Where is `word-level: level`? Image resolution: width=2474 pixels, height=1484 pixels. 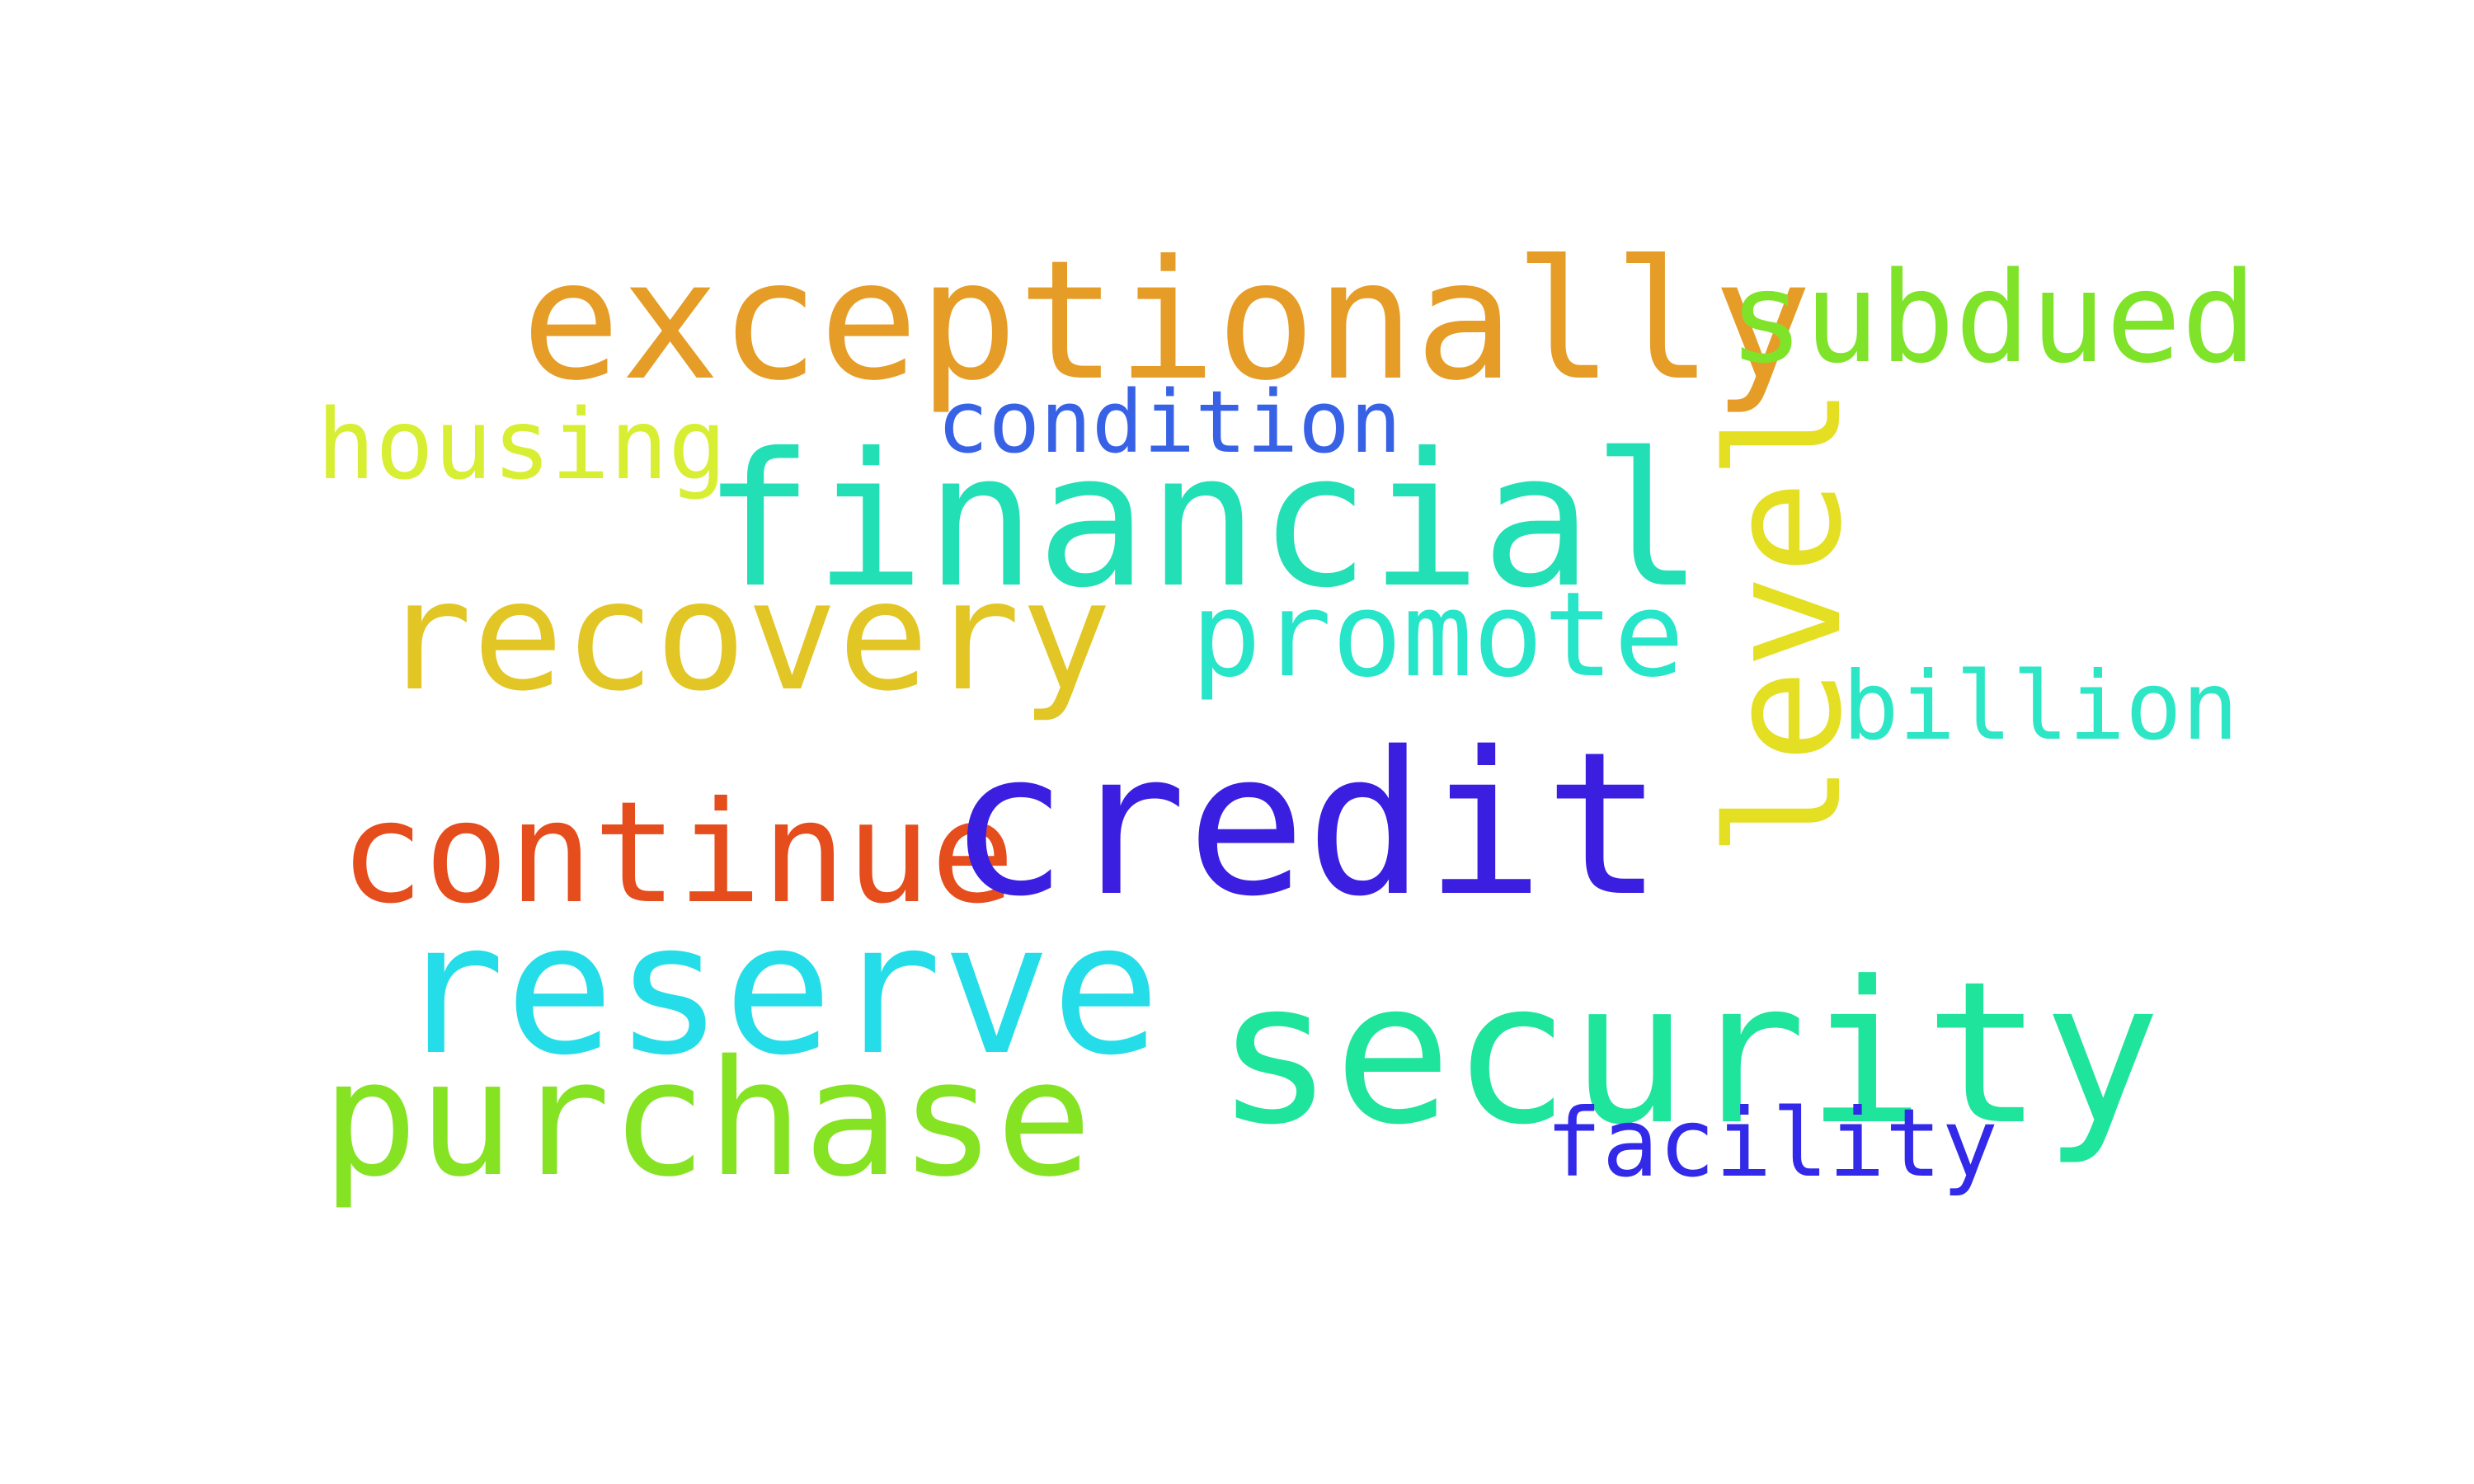
word-level: level is located at coordinates (1785, 621).